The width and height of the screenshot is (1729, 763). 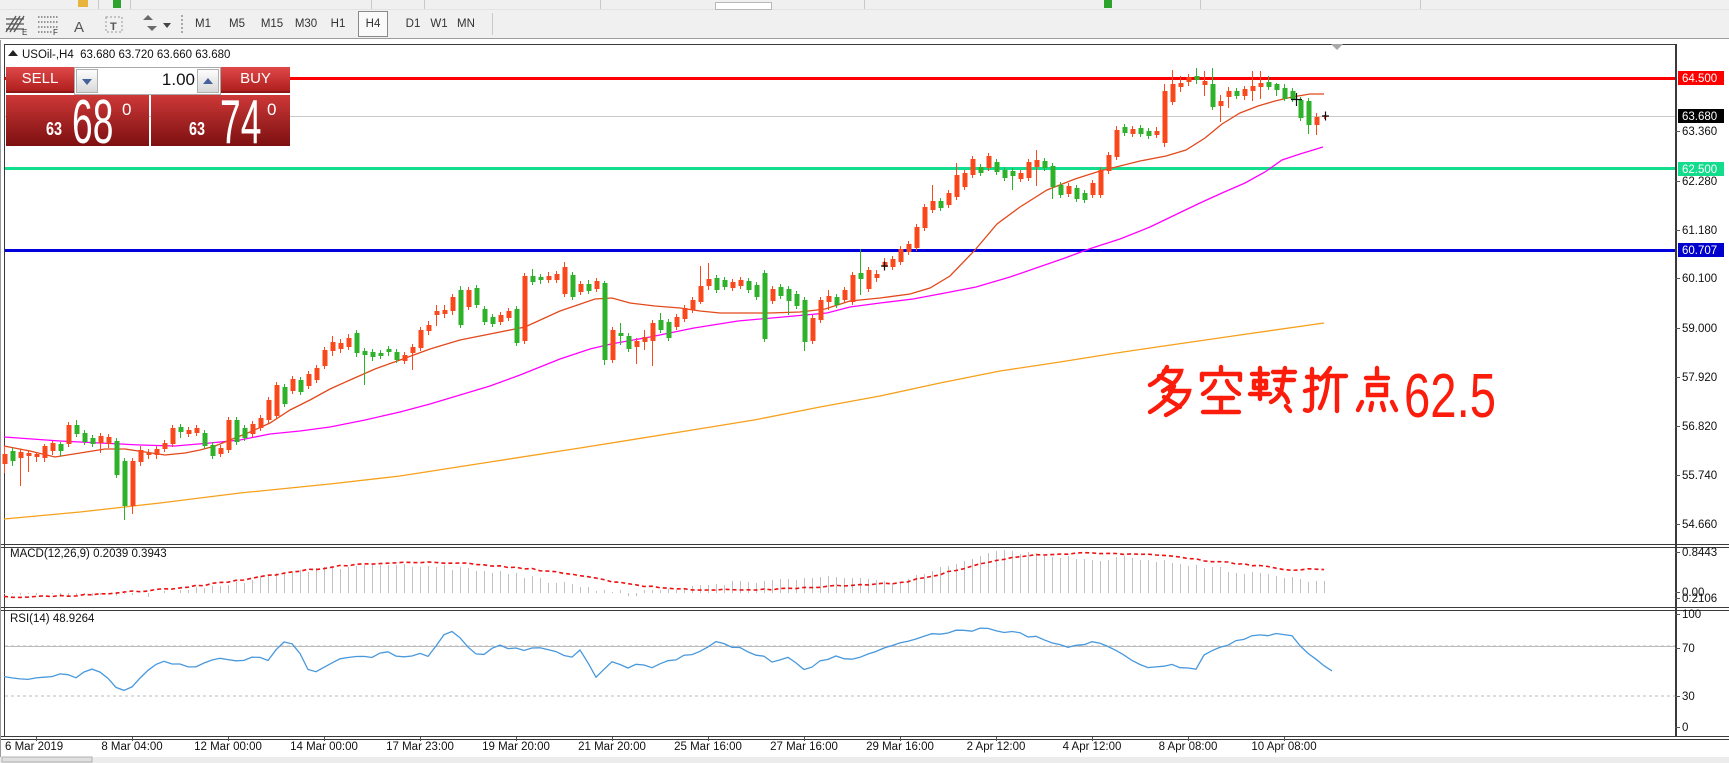 What do you see at coordinates (1699, 79) in the screenshot?
I see `svg-text: 64.500` at bounding box center [1699, 79].